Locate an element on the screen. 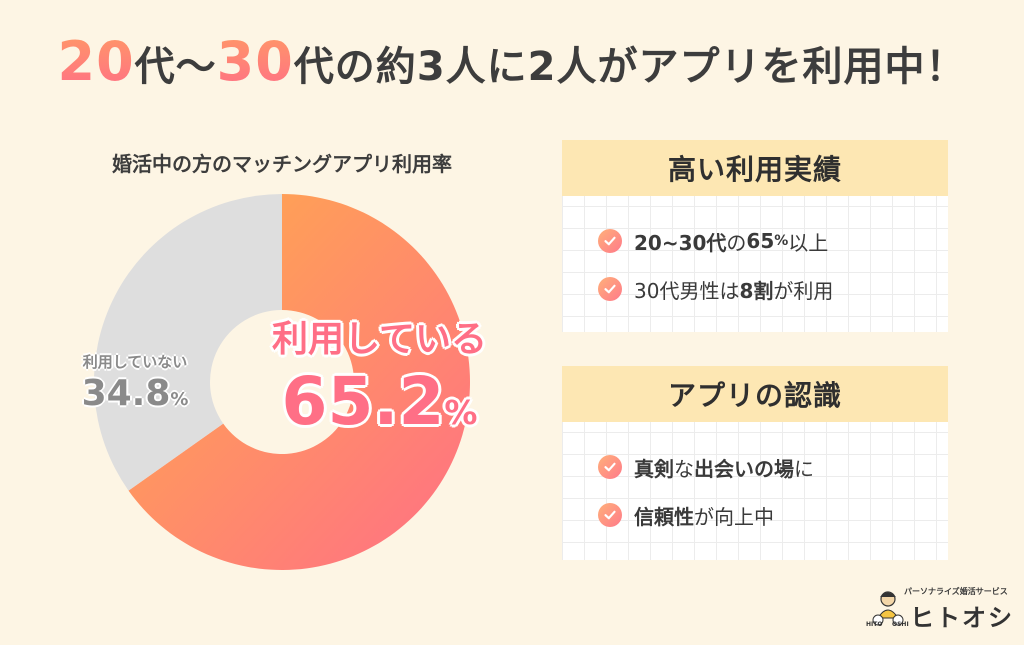 Image resolution: width=1024 pixels, height=645 pixels. item-text: 真剣 is located at coordinates (654, 468).